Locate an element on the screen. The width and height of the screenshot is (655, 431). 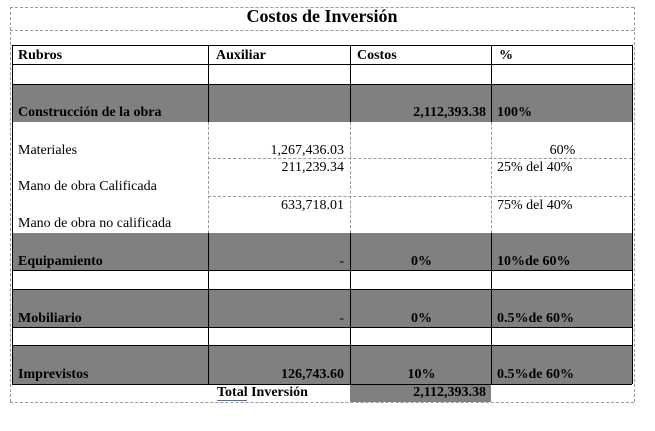
band-imprevistos is located at coordinates (322, 365).